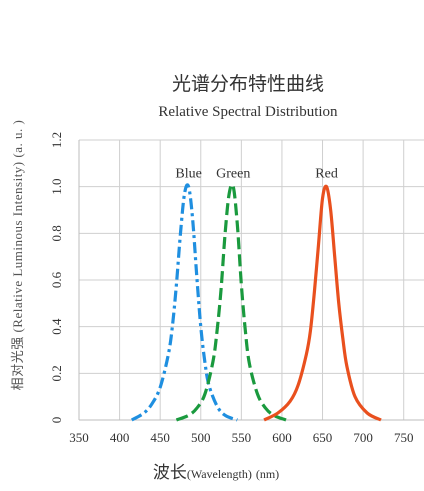 This screenshot has width=424, height=491. What do you see at coordinates (256, 174) in the screenshot?
I see `series-labels: Blue Green Red` at bounding box center [256, 174].